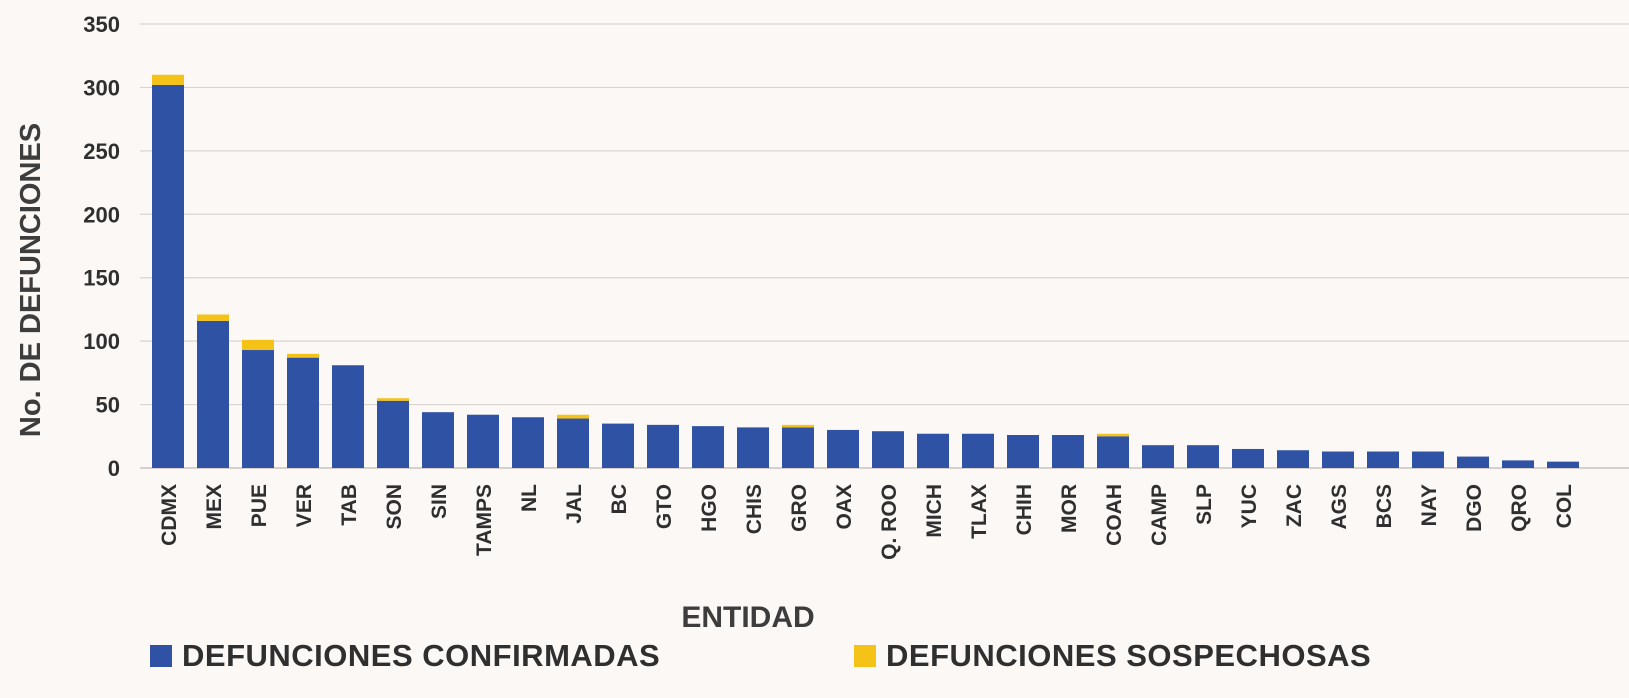  I want to click on bar-confirmed-bc, so click(618, 445).